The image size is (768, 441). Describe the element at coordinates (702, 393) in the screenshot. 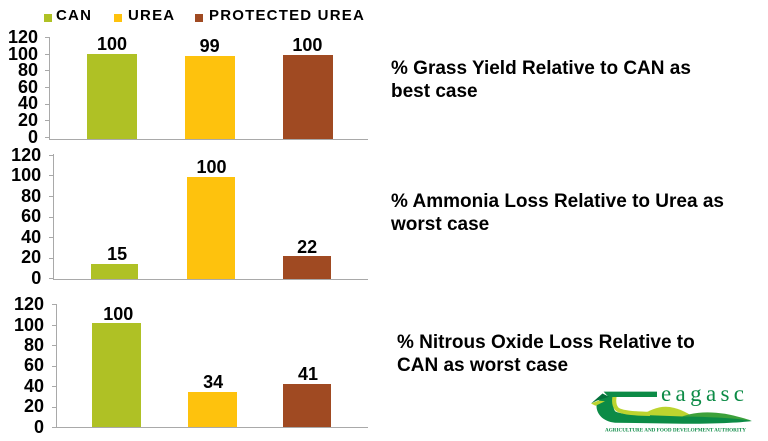

I see `svg-text: eagasc` at that location.